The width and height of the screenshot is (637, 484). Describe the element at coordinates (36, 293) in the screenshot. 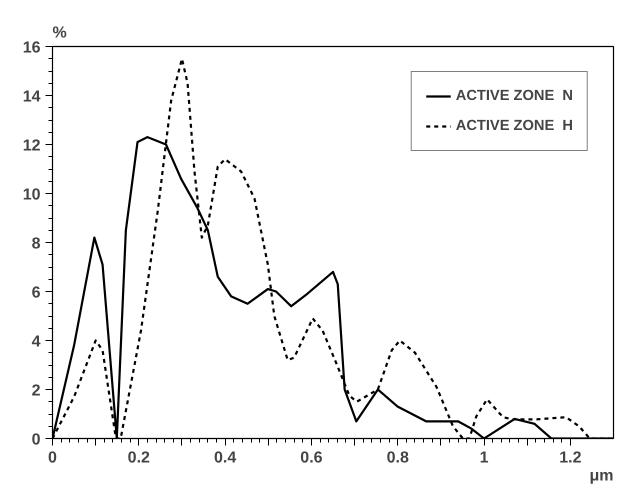

I see `y-tick-label: 6` at that location.